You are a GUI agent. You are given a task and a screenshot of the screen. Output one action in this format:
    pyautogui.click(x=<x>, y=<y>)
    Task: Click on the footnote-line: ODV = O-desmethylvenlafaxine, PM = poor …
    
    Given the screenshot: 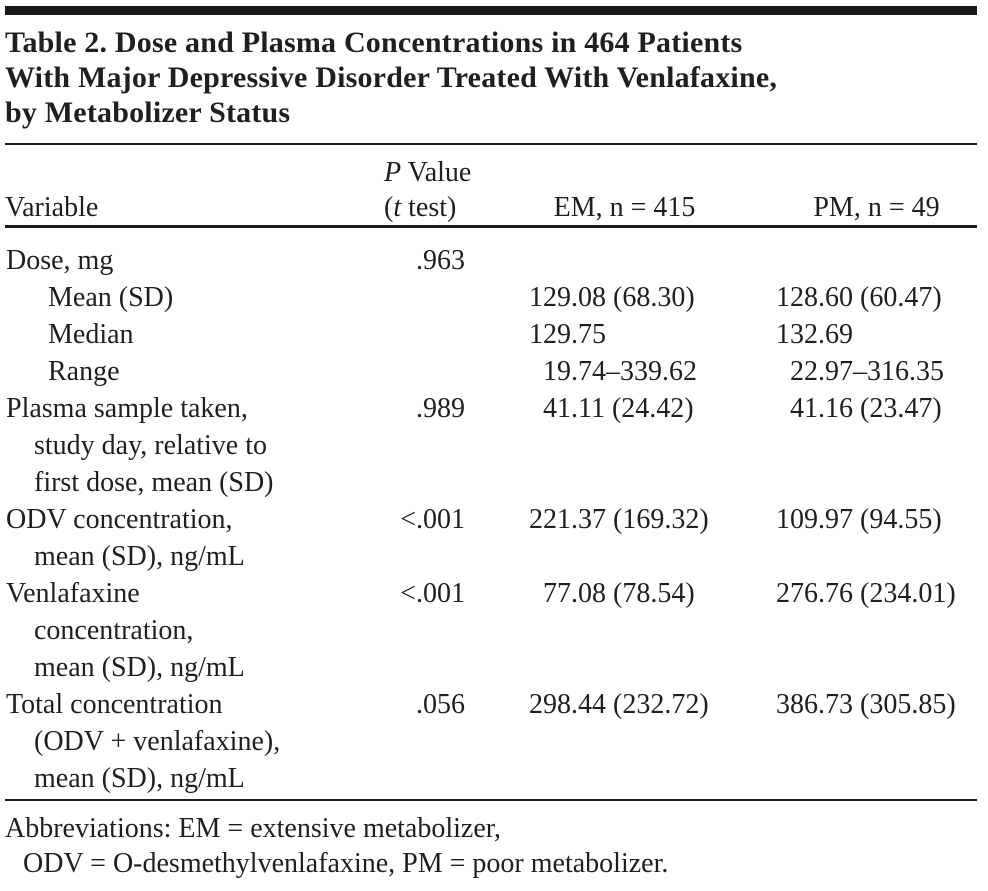 What is the action you would take?
    pyautogui.click(x=346, y=863)
    